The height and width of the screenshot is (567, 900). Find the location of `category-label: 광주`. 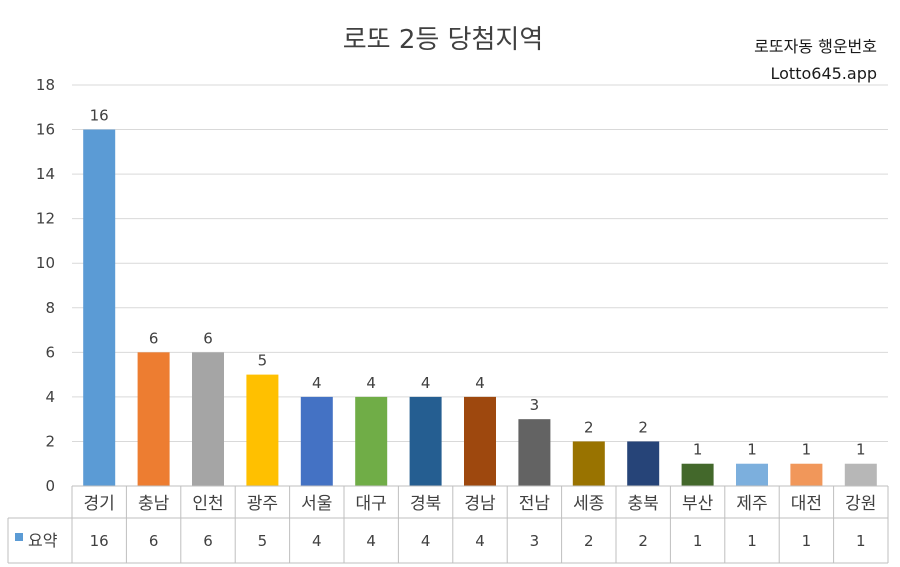

category-label: 광주 is located at coordinates (262, 504).